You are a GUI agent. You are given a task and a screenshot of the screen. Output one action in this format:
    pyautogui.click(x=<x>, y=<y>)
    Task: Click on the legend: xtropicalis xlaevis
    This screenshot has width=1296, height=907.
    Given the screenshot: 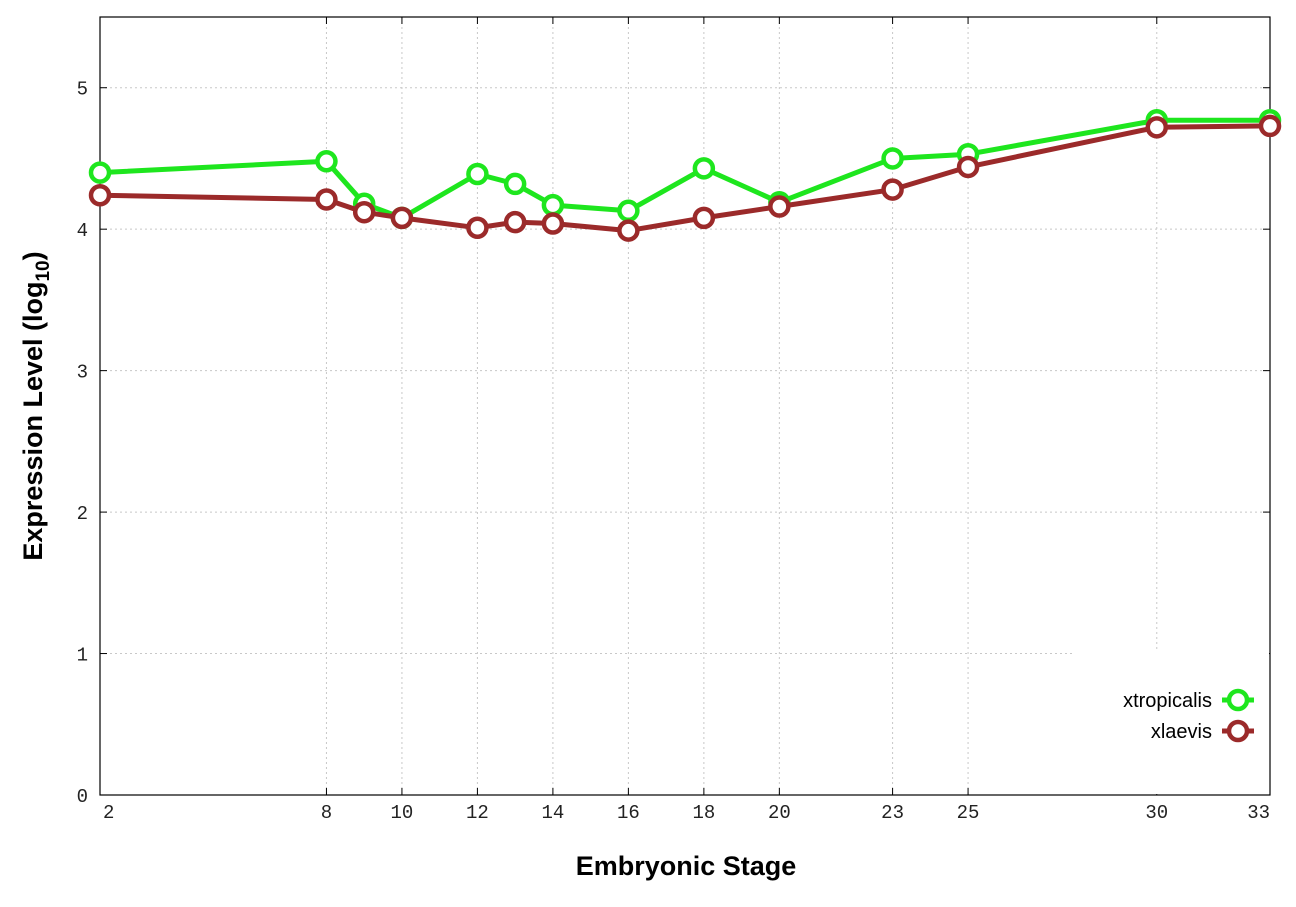 What is the action you would take?
    pyautogui.click(x=1170, y=723)
    